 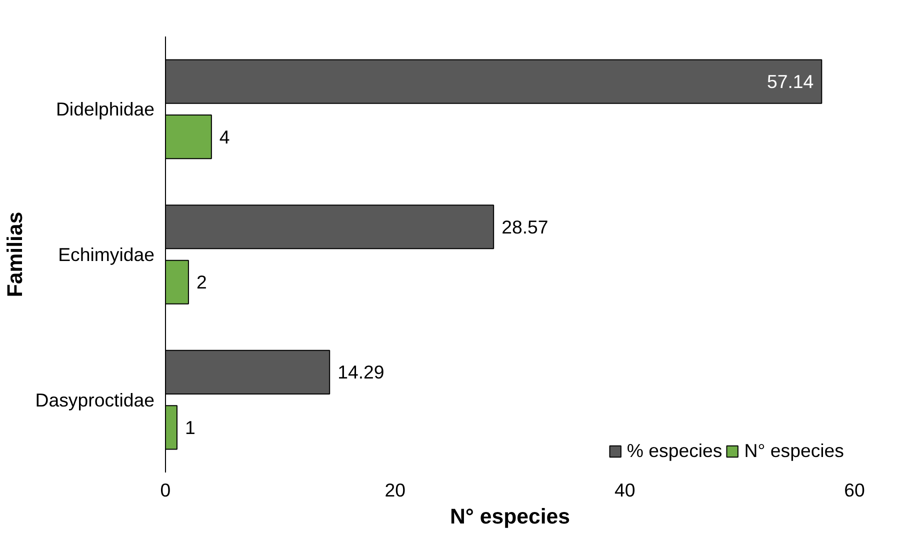 What do you see at coordinates (674, 451) in the screenshot?
I see `legend-label: % especies` at bounding box center [674, 451].